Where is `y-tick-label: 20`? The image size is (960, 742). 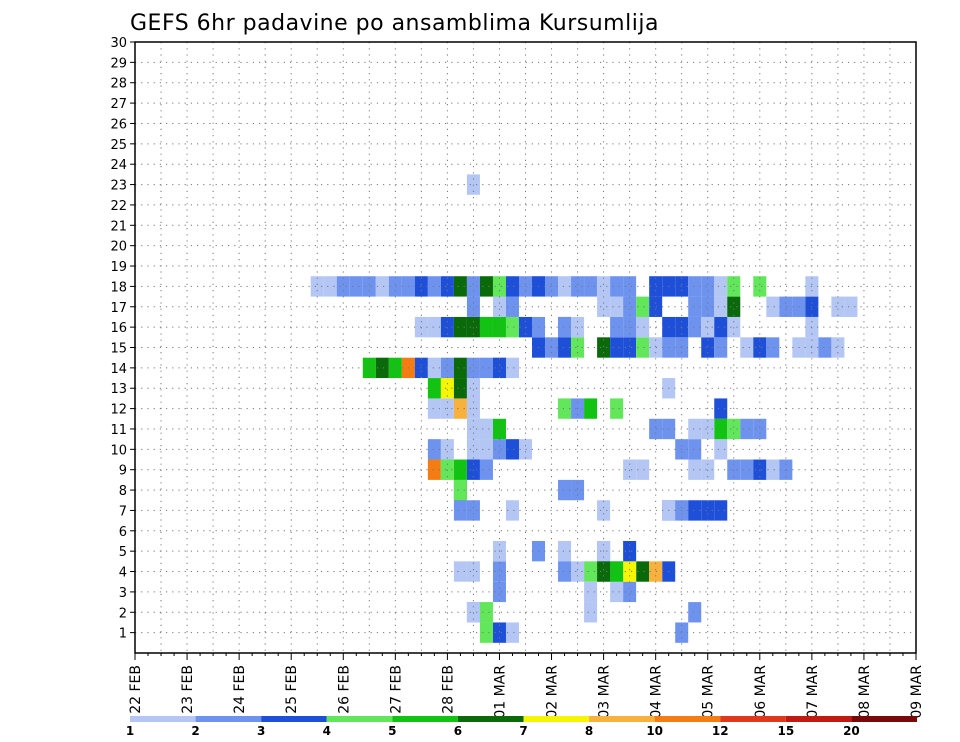
y-tick-label: 20 is located at coordinates (118, 247).